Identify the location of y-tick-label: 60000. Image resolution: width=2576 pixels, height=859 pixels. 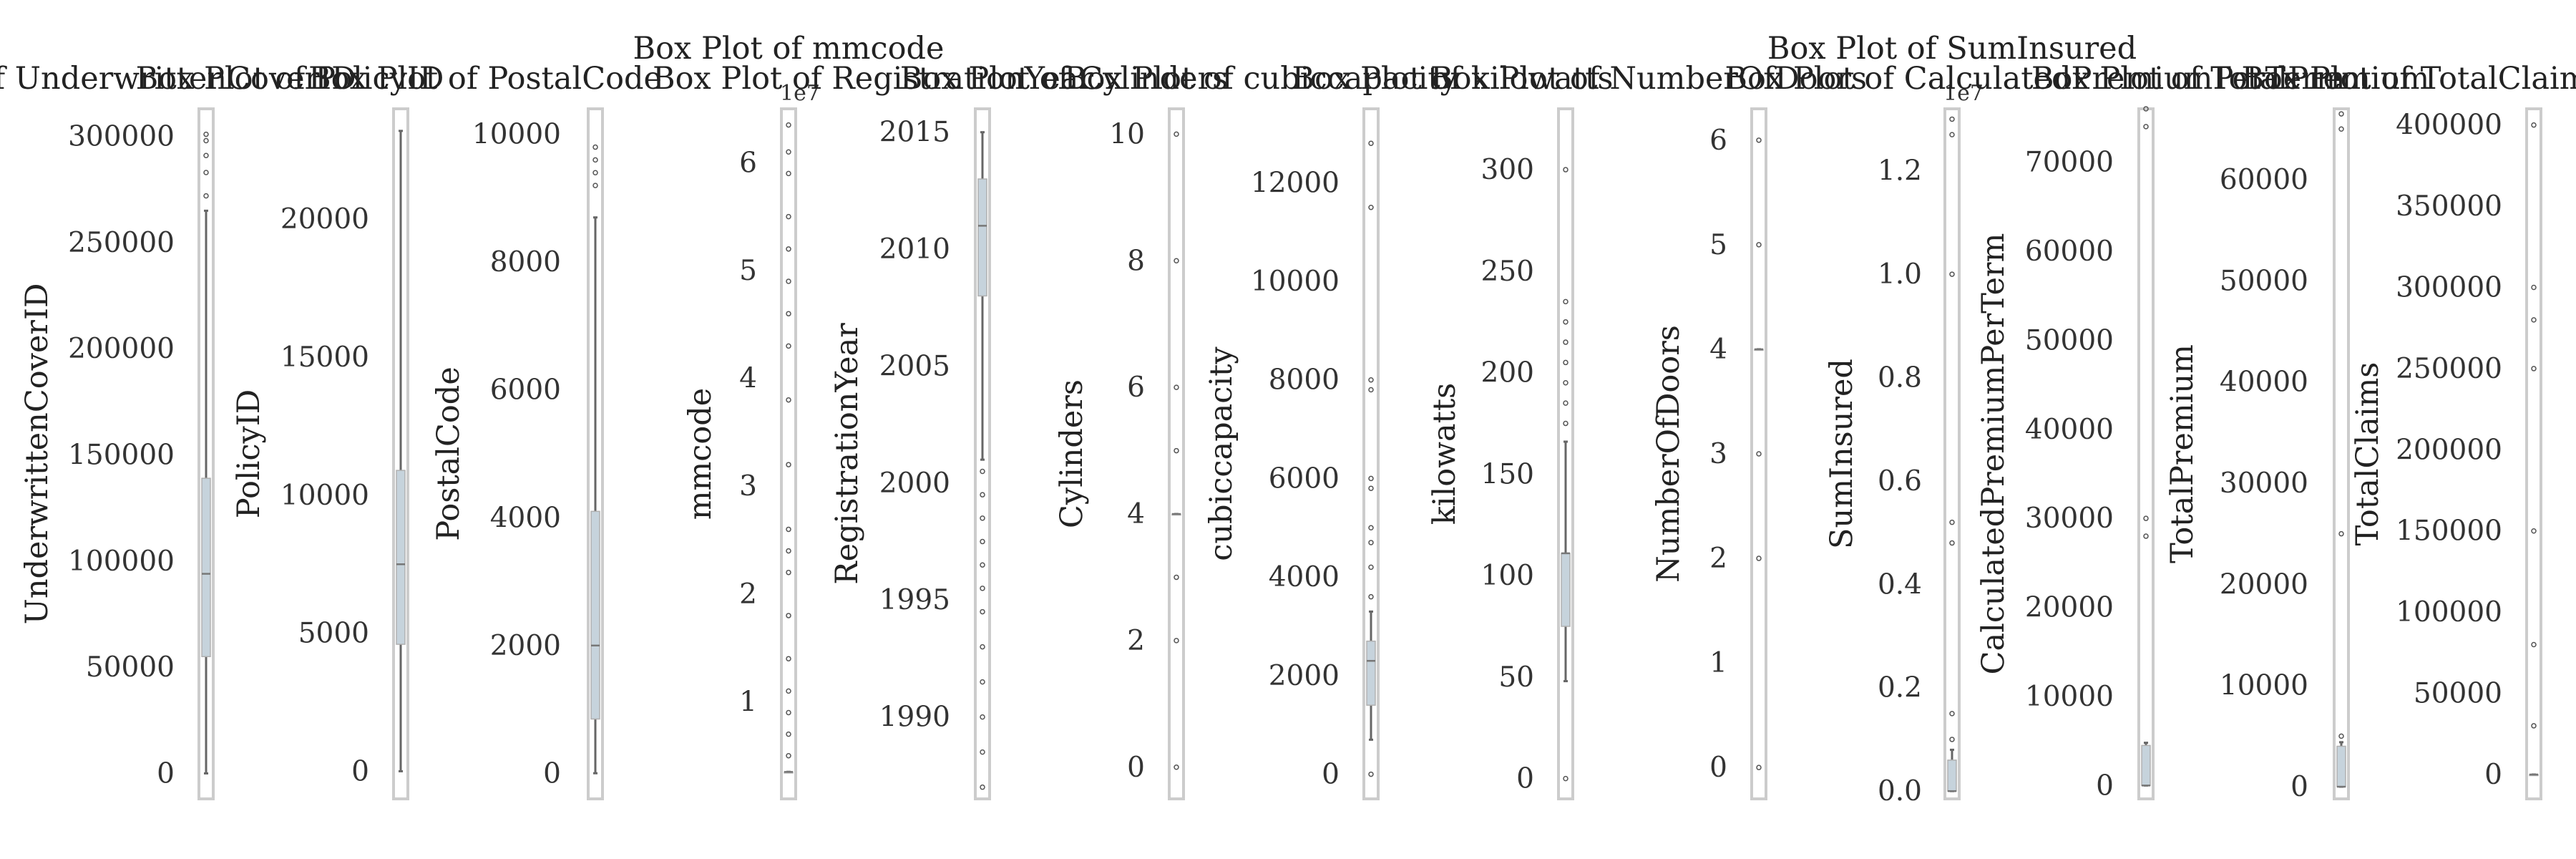
(2069, 252).